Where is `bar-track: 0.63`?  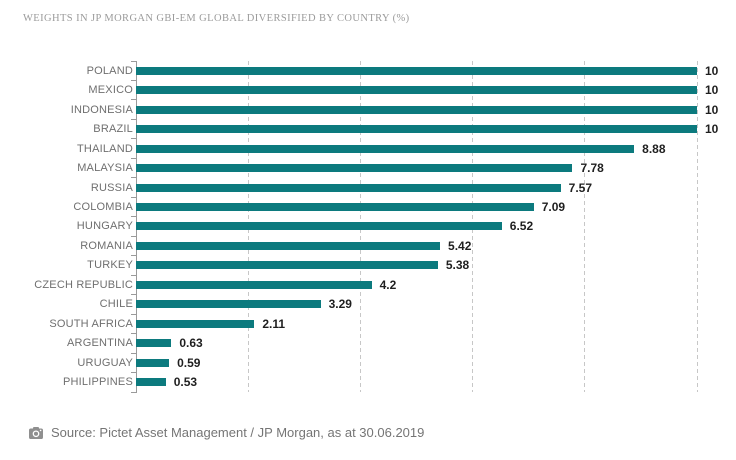 bar-track: 0.63 is located at coordinates (416, 343).